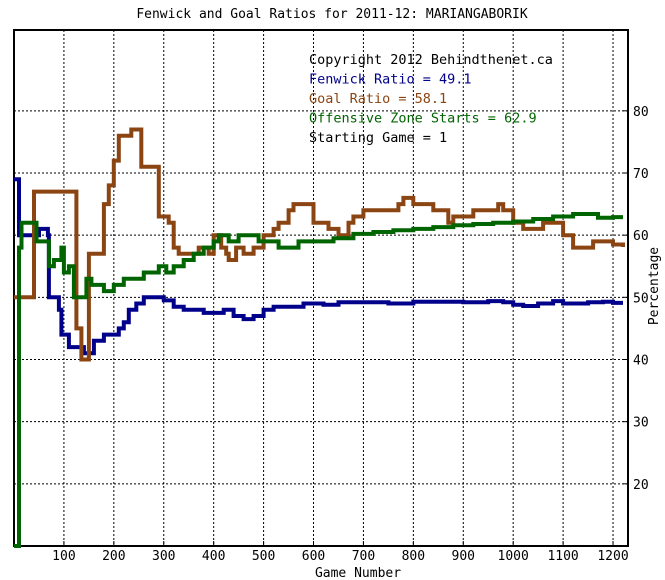 The width and height of the screenshot is (665, 580). I want to click on x-tick-label: 1200, so click(612, 556).